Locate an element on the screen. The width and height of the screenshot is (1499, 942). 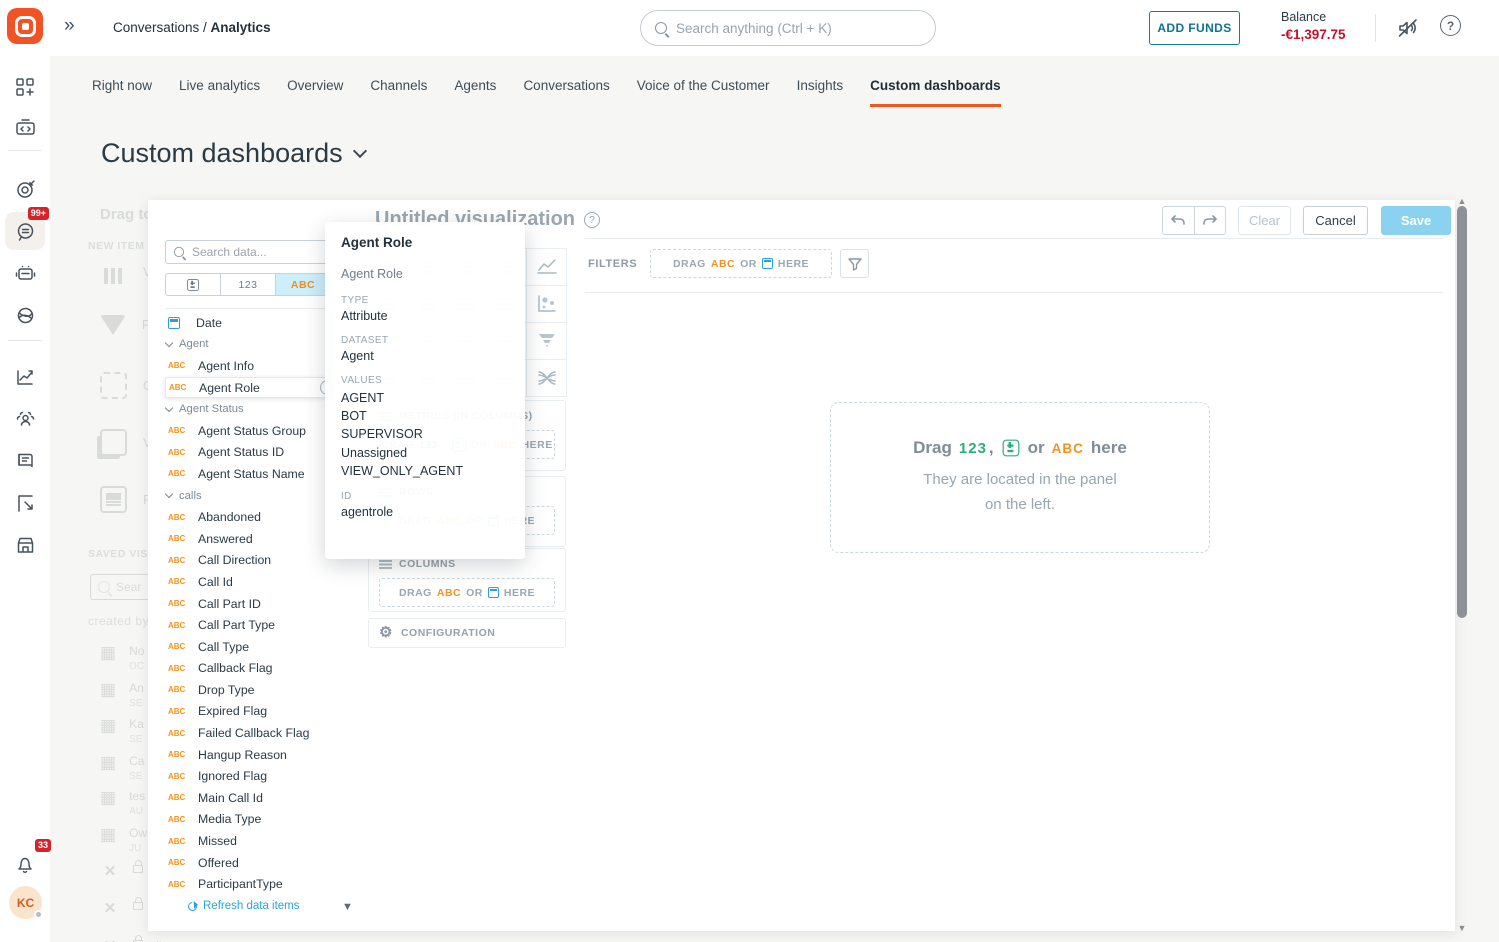
field-item: ABC Hangup Reason is located at coordinates (227, 754).